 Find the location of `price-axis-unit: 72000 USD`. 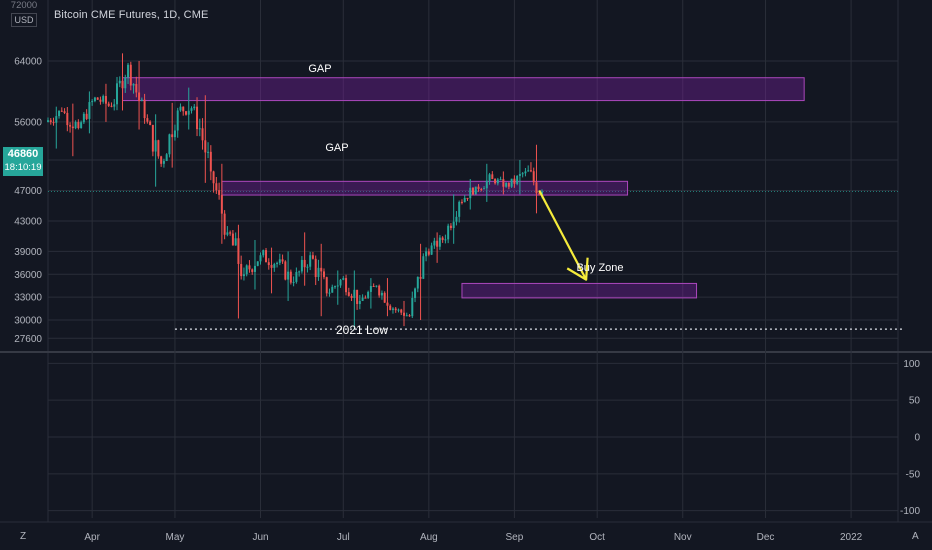

price-axis-unit: 72000 USD is located at coordinates (24, 13).